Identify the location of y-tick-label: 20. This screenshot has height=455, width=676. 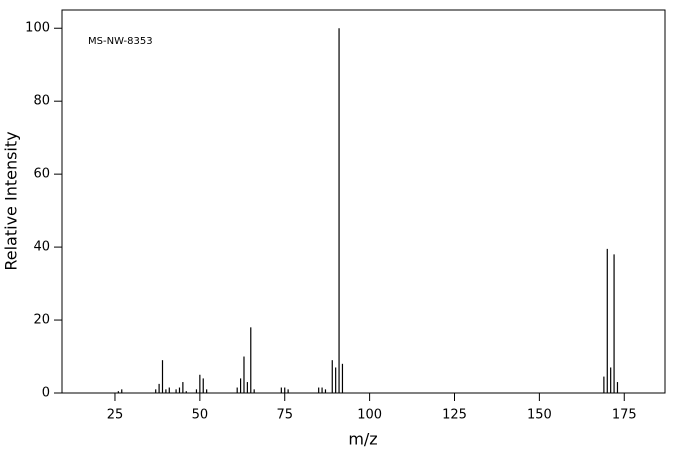
(41, 320).